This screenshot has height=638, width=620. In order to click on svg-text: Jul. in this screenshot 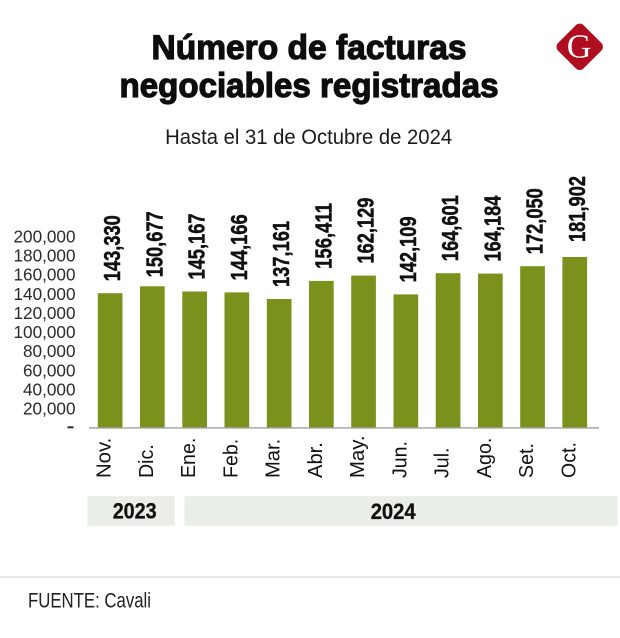, I will do `click(443, 463)`.